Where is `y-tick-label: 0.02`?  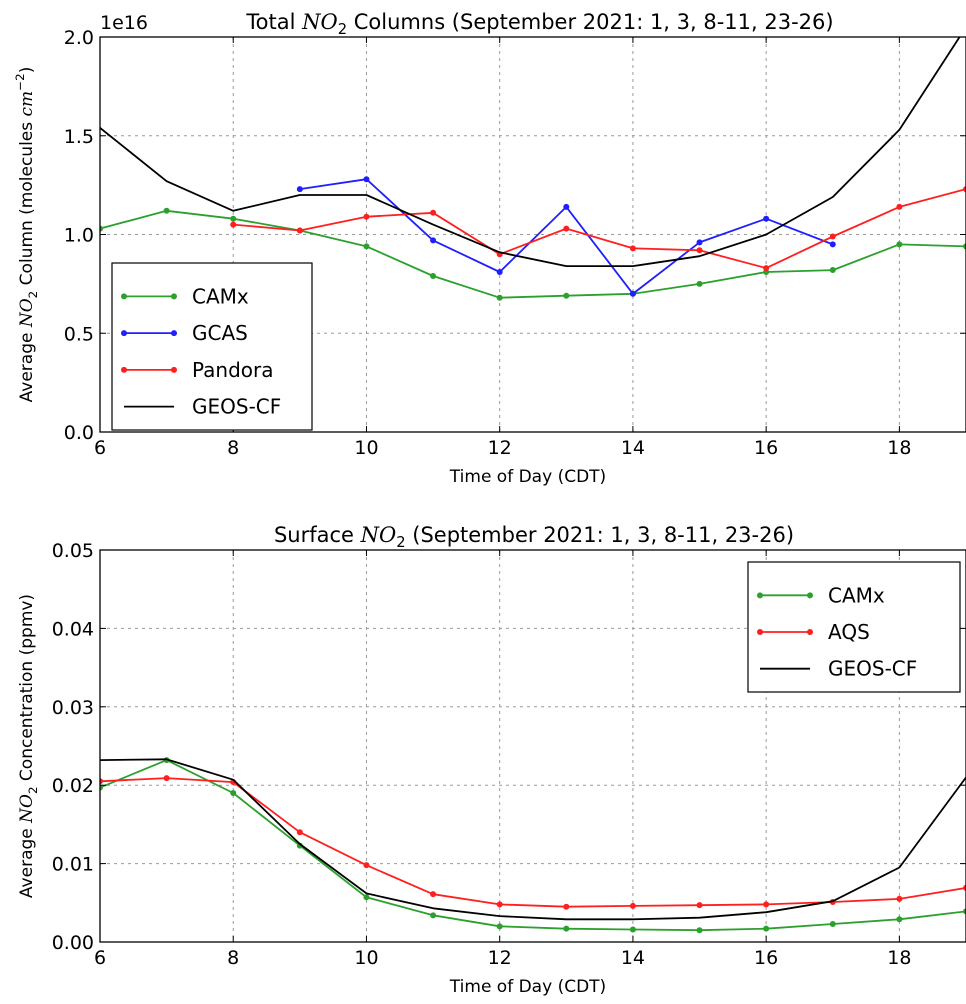
y-tick-label: 0.02 is located at coordinates (73, 786).